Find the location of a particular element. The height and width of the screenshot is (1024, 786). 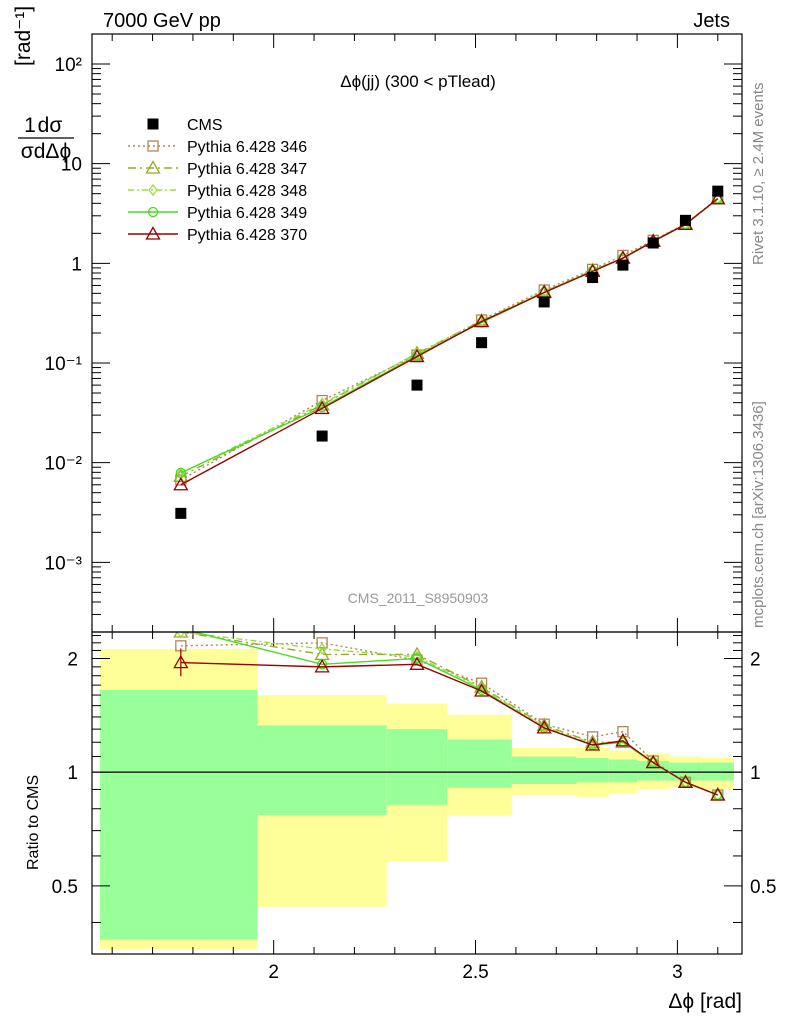

legend-label: Pythia 6.428 349 is located at coordinates (247, 213).